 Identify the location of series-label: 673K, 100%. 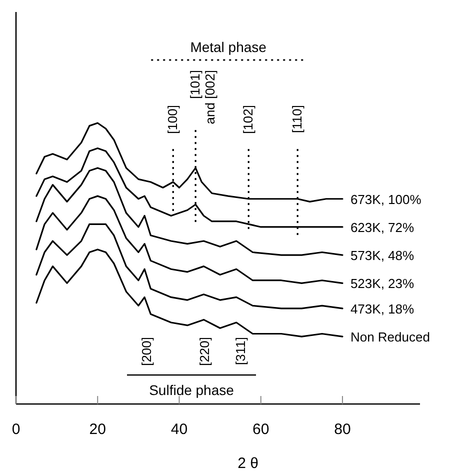
(386, 199).